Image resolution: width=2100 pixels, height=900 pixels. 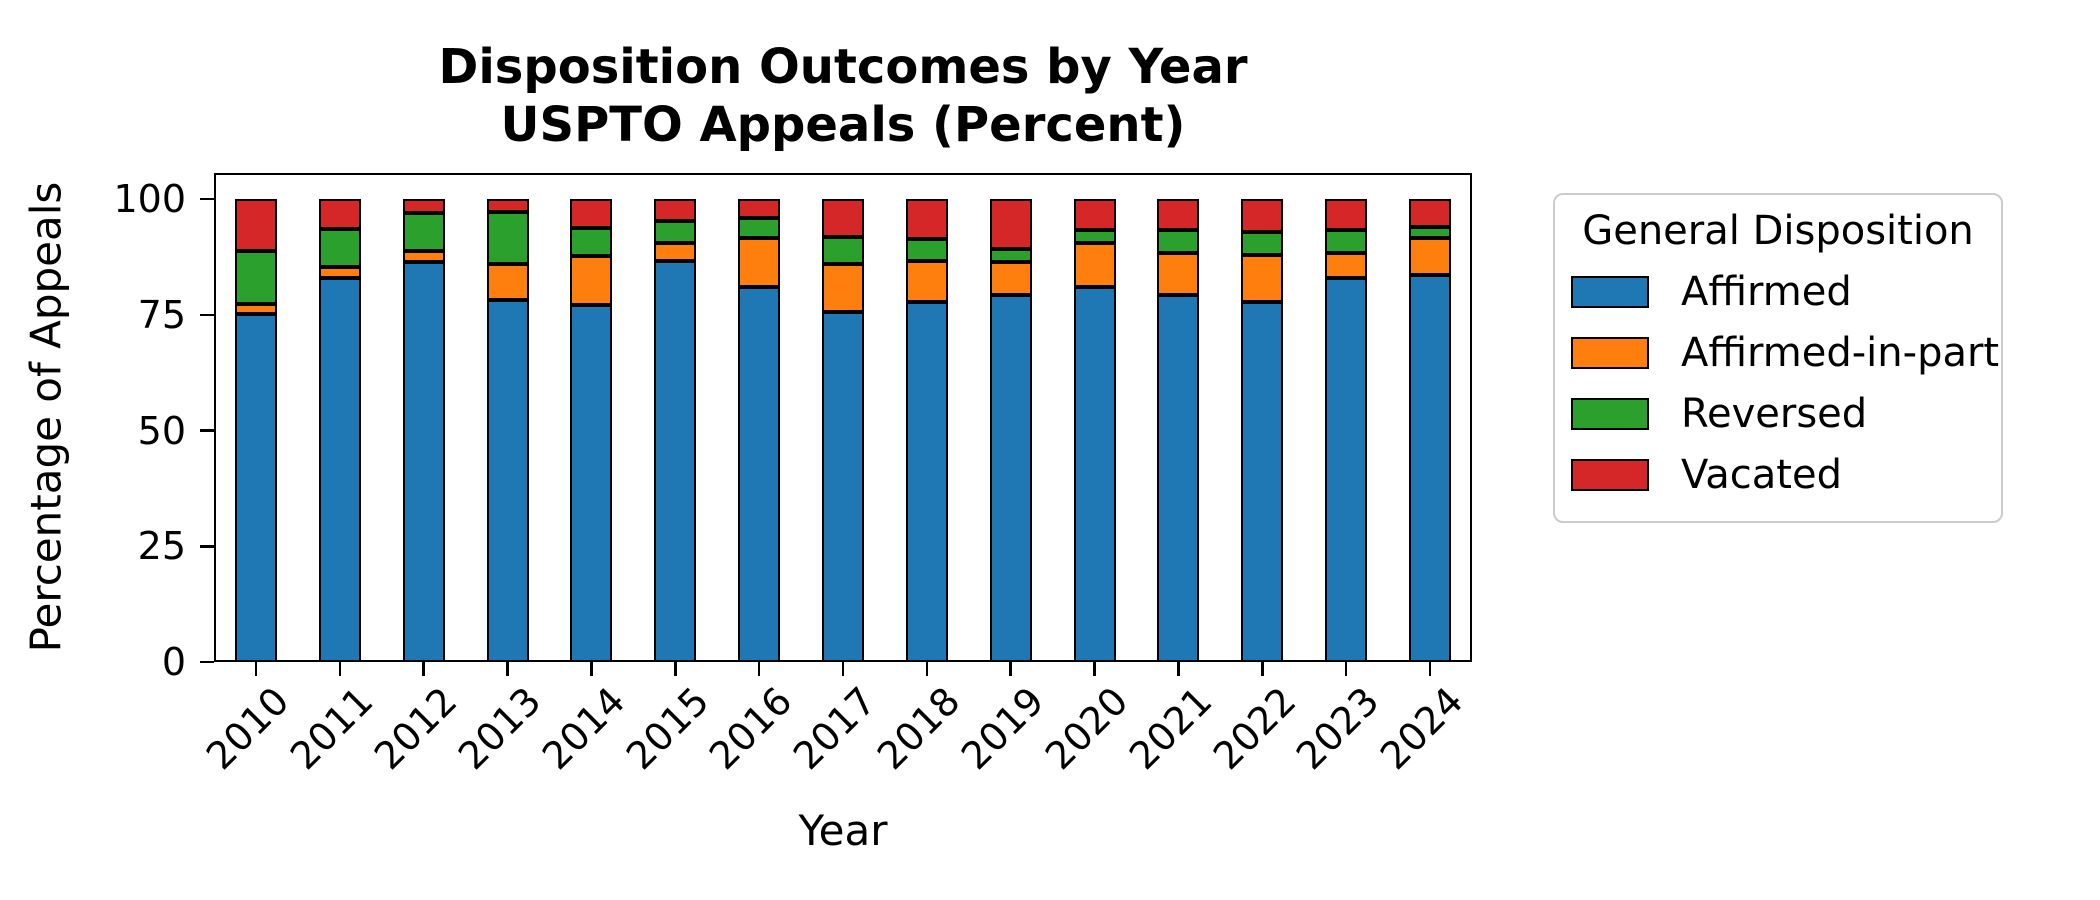 What do you see at coordinates (256, 669) in the screenshot?
I see `x-tick-mark-2010` at bounding box center [256, 669].